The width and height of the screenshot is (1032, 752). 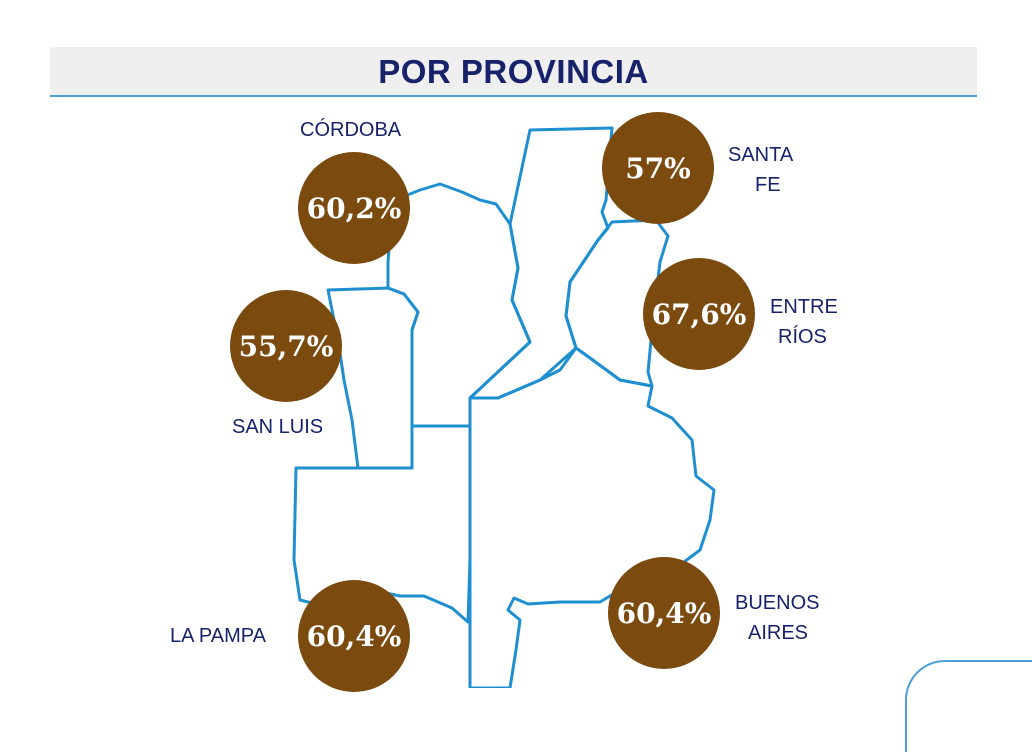 What do you see at coordinates (778, 633) in the screenshot?
I see `province-label-buenos-aires-line2: AIRES` at bounding box center [778, 633].